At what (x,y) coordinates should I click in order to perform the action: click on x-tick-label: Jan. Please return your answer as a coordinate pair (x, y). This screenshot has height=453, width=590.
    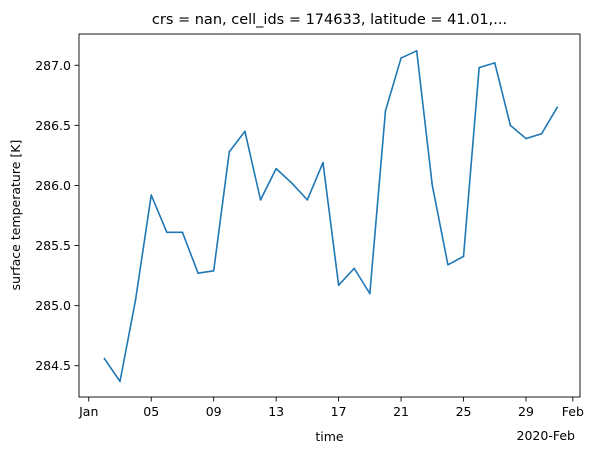
    Looking at the image, I should click on (88, 411).